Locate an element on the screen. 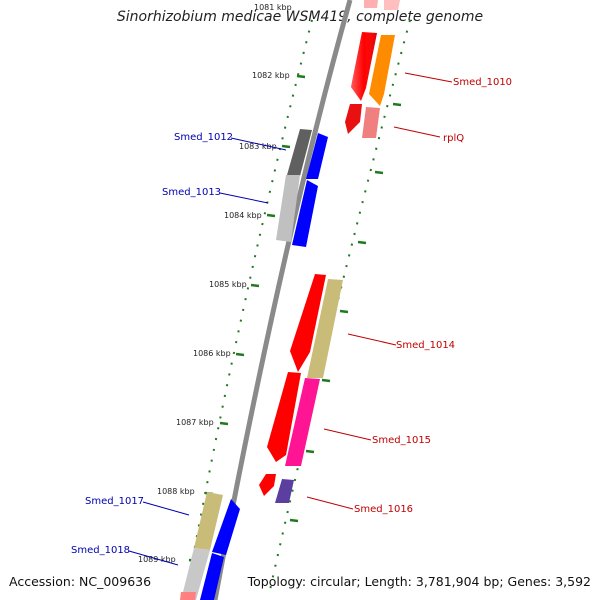 This screenshot has width=600, height=600. gene-label-smed-1016: Smed_1016 is located at coordinates (383, 509).